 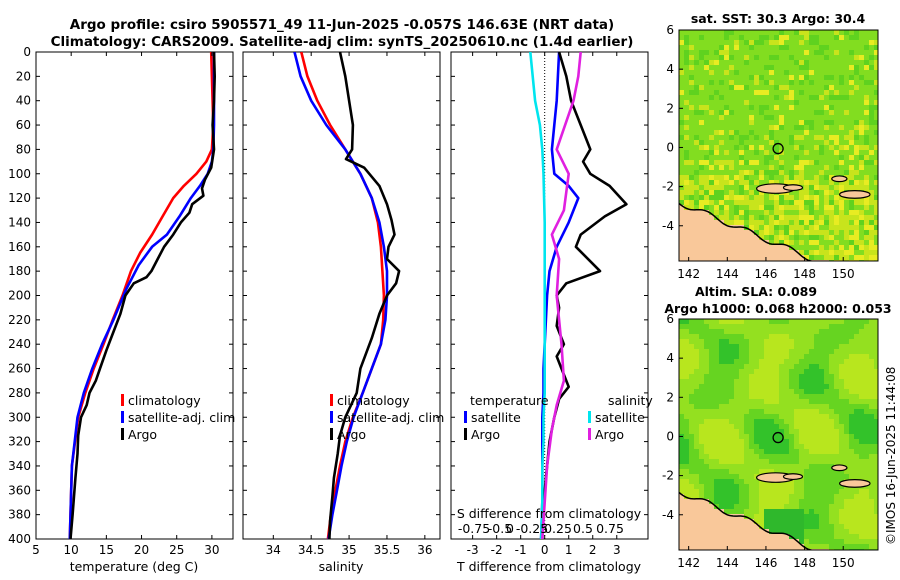 I want to click on x-tick-label: 5, so click(x=36, y=550).